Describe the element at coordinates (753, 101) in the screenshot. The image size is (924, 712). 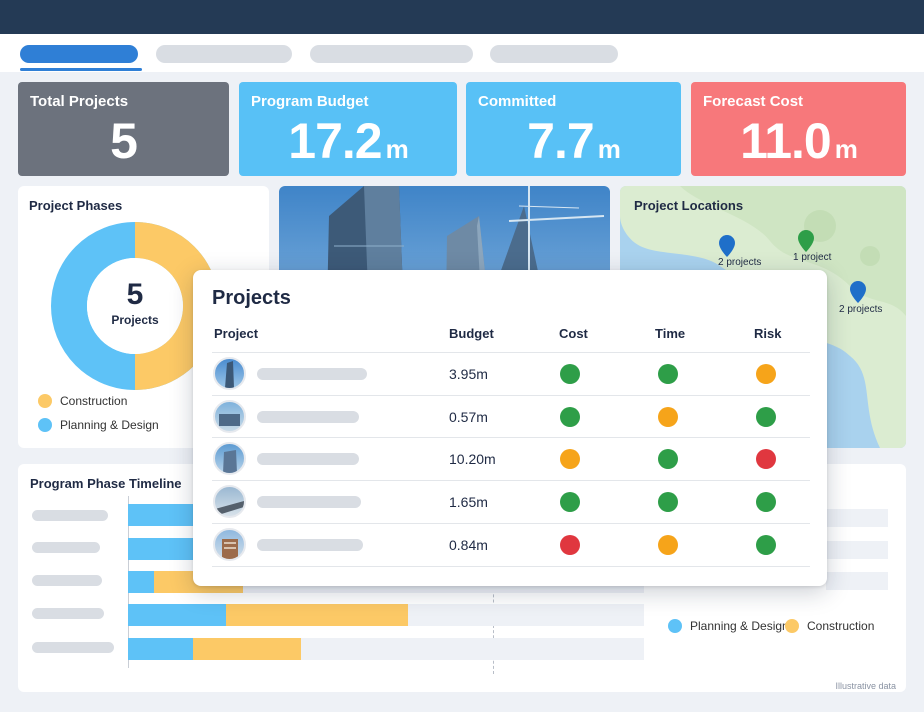
I see `kpi-label: Forecast Cost` at that location.